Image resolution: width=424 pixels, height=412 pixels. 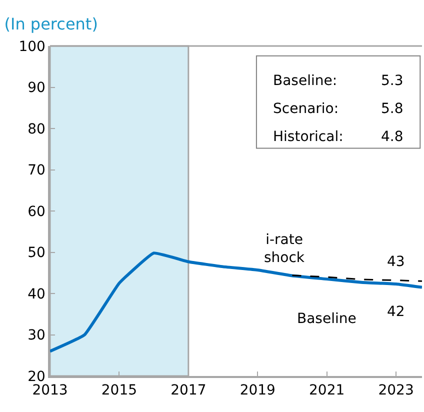 I want to click on y-tick-label: 50, so click(x=37, y=253).